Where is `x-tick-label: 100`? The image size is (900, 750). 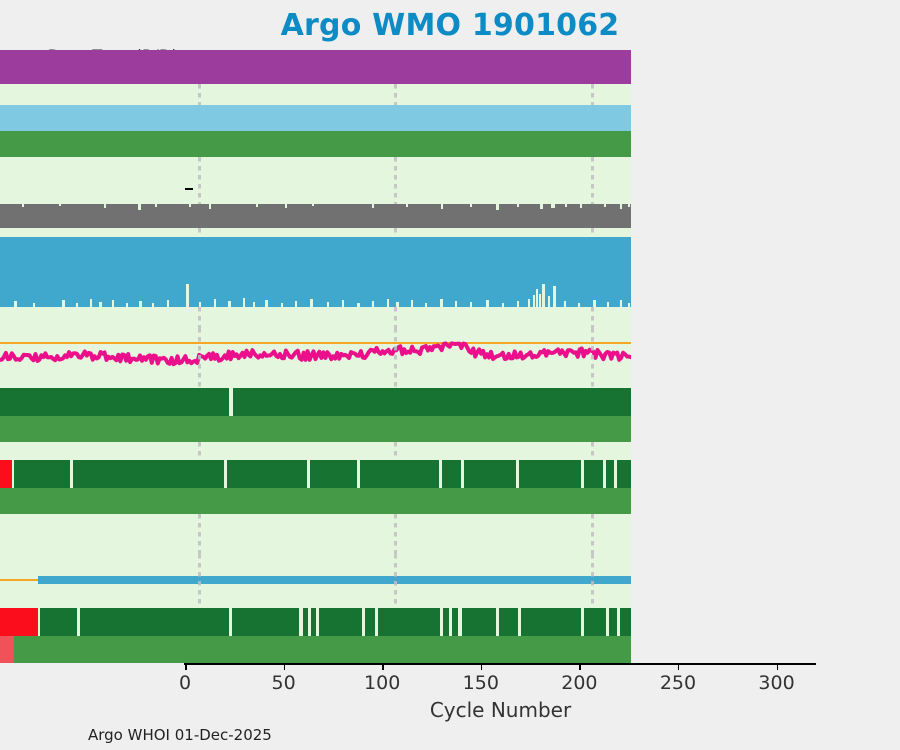
x-tick-label: 100 is located at coordinates (382, 683).